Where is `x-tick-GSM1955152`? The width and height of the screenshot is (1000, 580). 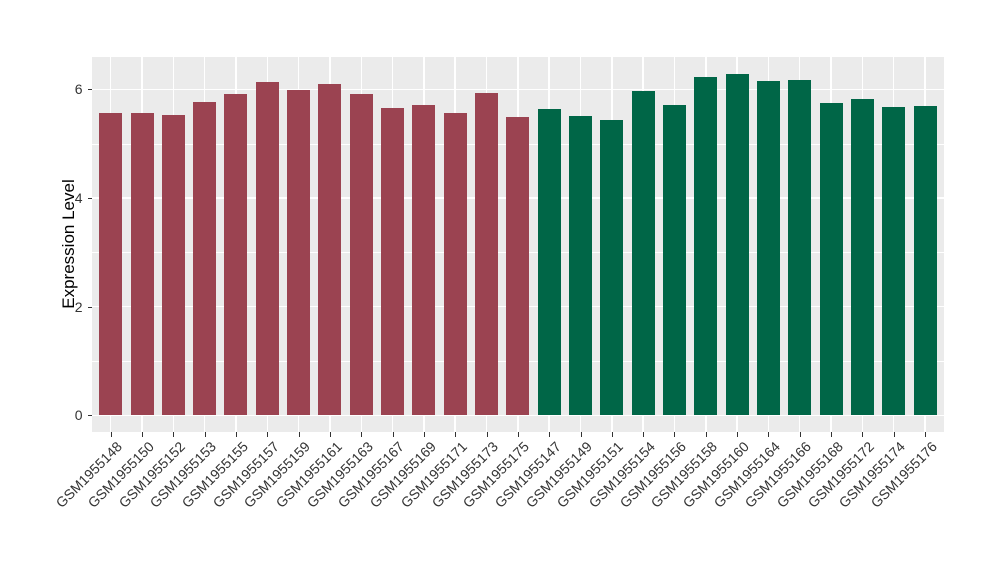 x-tick-GSM1955152 is located at coordinates (174, 434).